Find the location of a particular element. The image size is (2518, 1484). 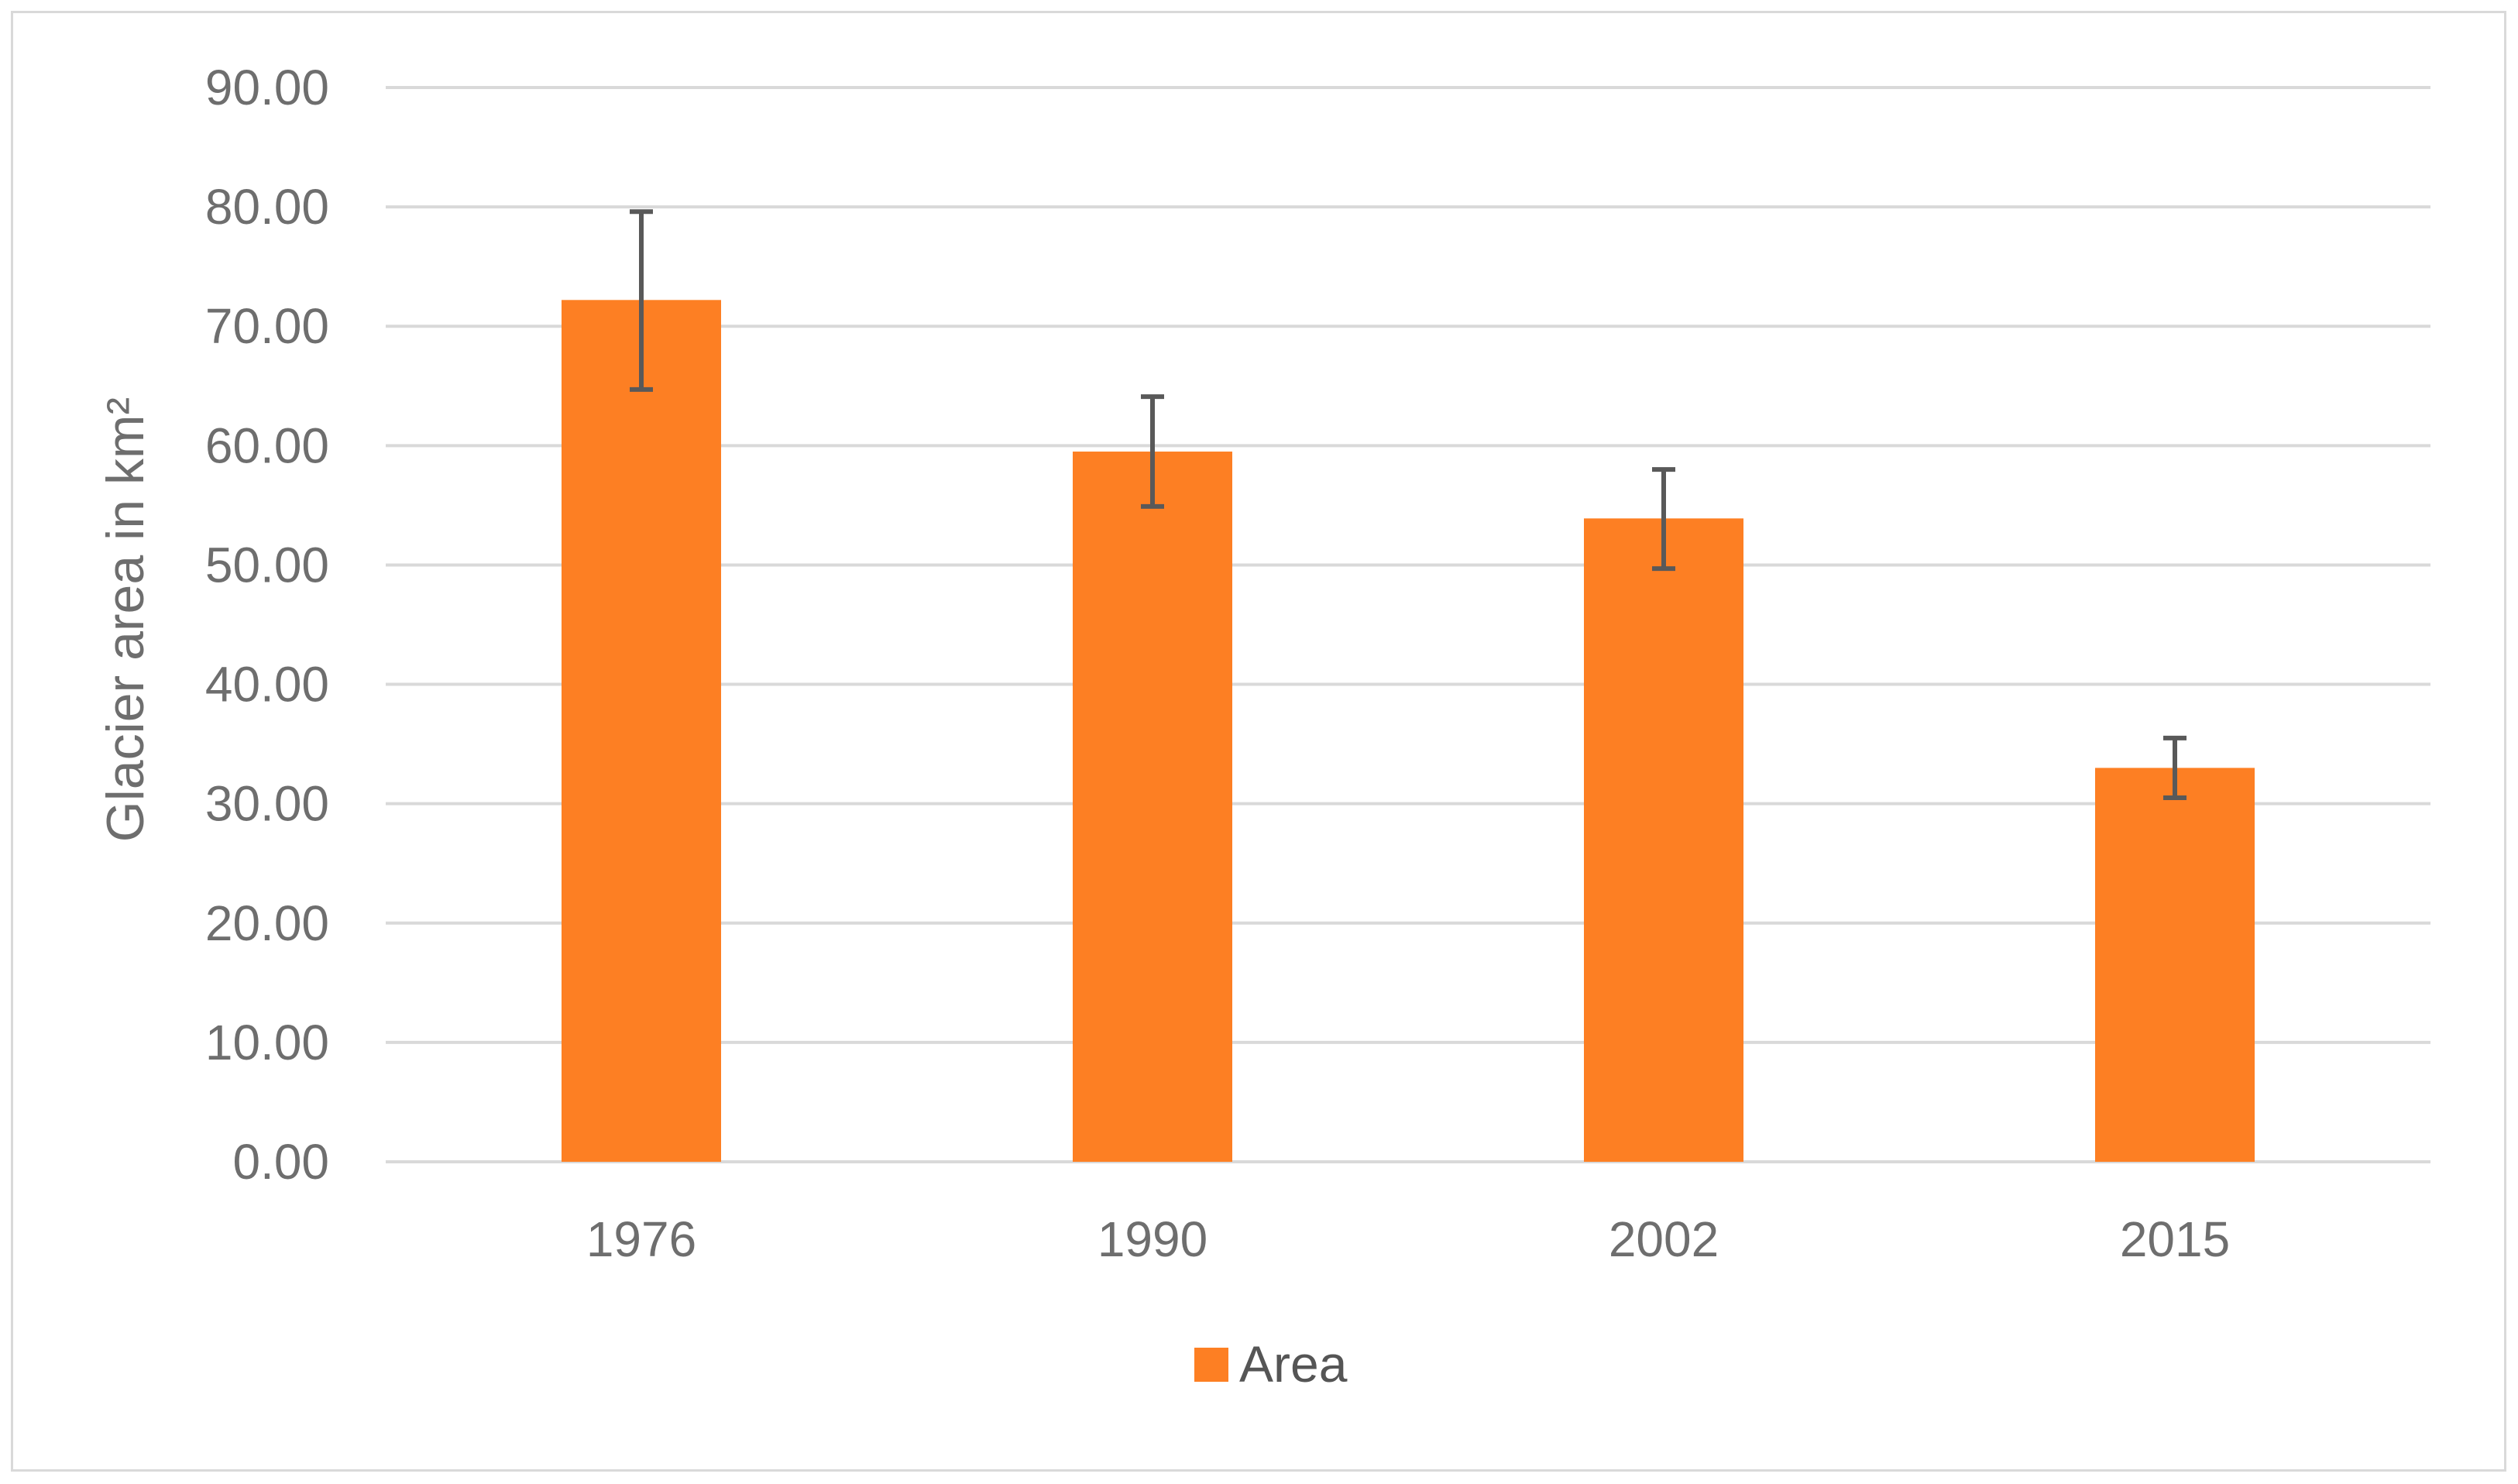

error-bar-1976 is located at coordinates (641, 300).